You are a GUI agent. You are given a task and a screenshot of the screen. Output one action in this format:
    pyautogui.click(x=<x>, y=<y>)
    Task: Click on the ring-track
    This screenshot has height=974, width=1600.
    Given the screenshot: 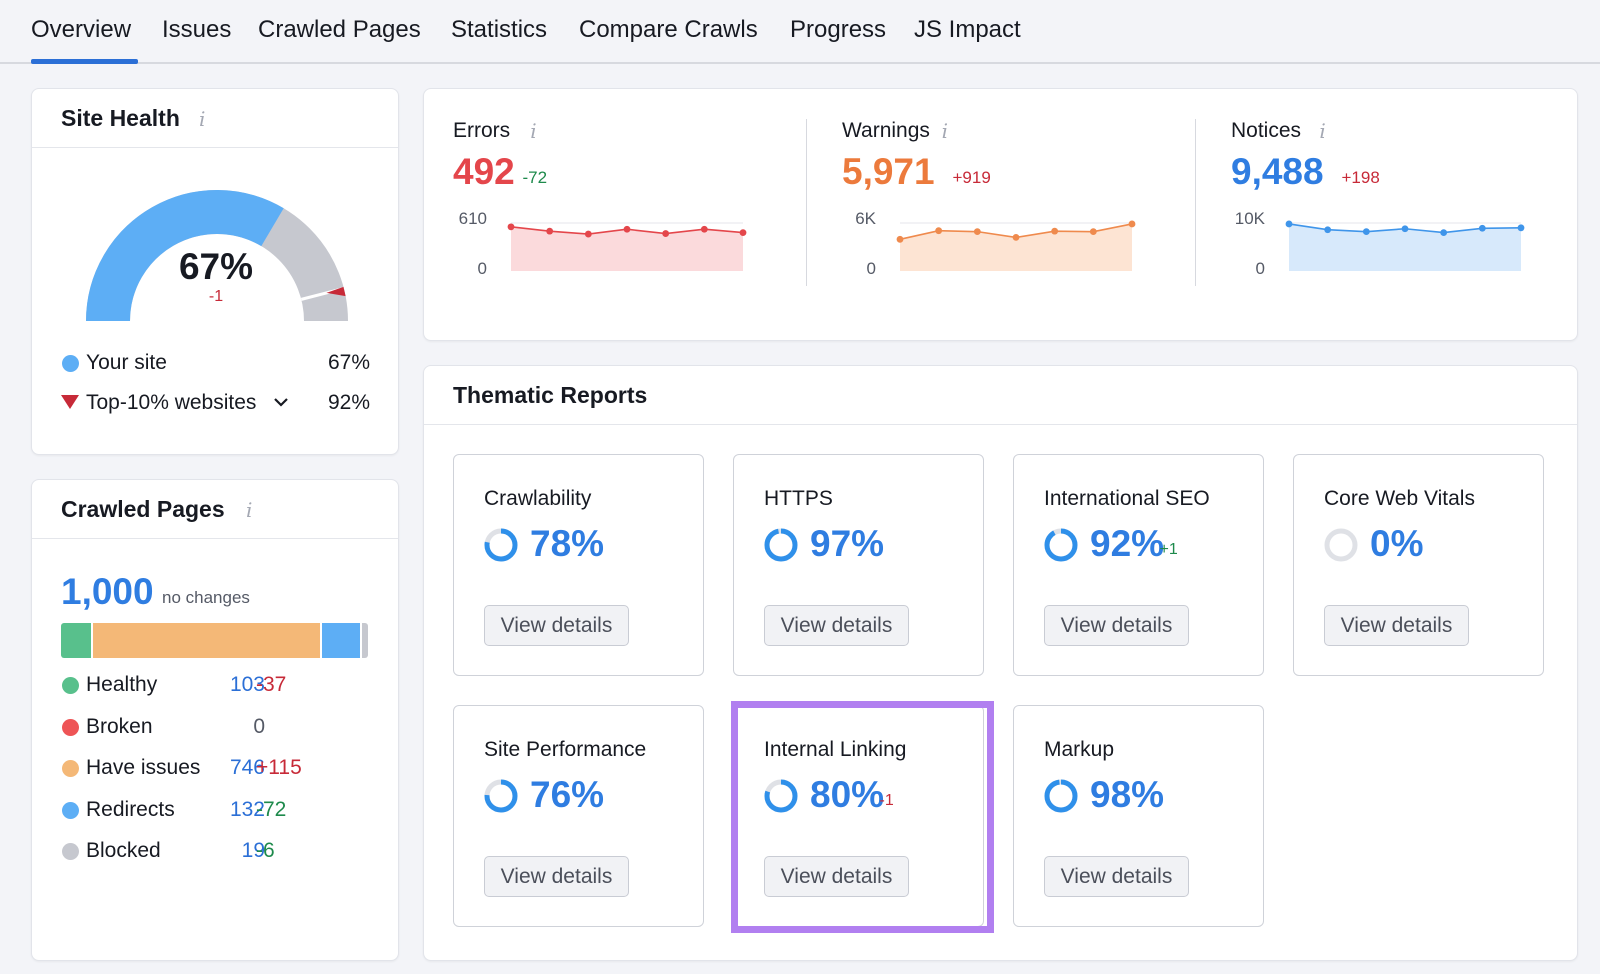 What is the action you would take?
    pyautogui.click(x=1341, y=545)
    